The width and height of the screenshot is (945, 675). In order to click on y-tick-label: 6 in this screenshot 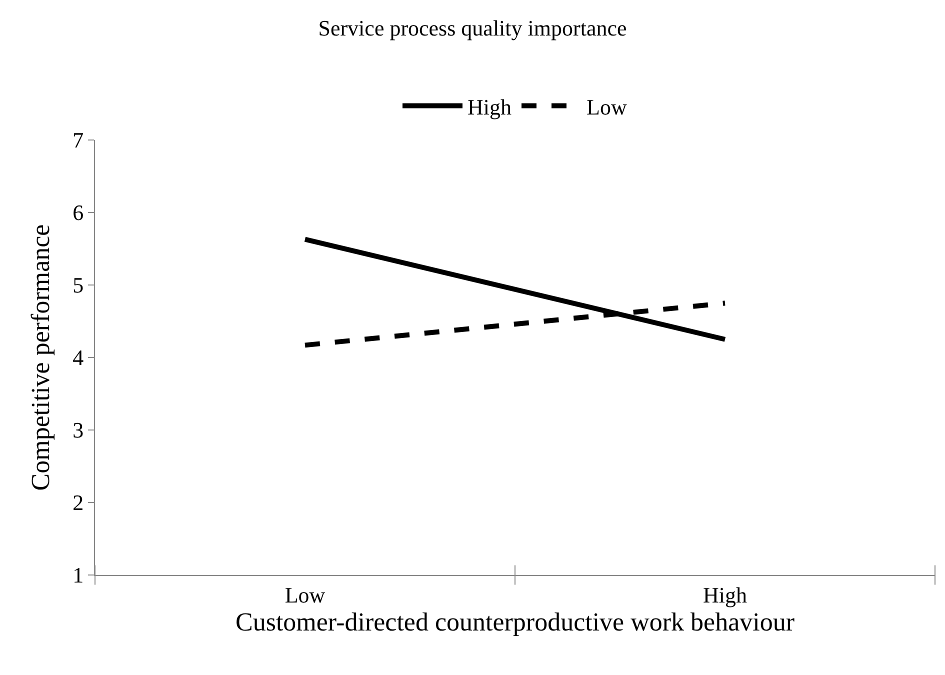, I will do `click(78, 213)`.